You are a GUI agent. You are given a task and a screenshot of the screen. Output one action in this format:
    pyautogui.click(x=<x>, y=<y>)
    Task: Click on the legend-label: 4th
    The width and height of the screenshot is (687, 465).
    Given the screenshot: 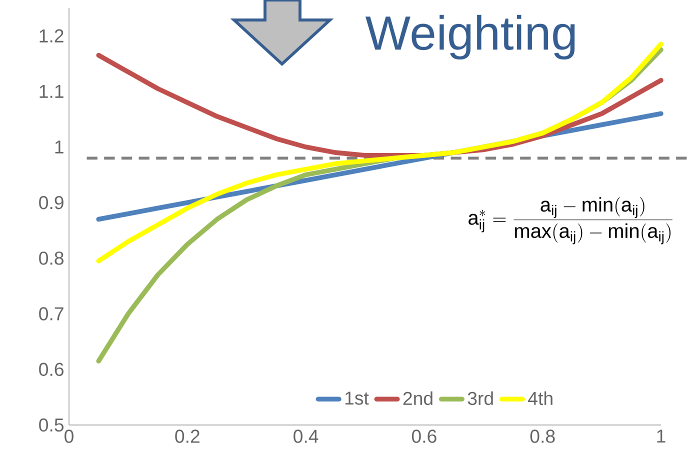 What is the action you would take?
    pyautogui.click(x=540, y=398)
    